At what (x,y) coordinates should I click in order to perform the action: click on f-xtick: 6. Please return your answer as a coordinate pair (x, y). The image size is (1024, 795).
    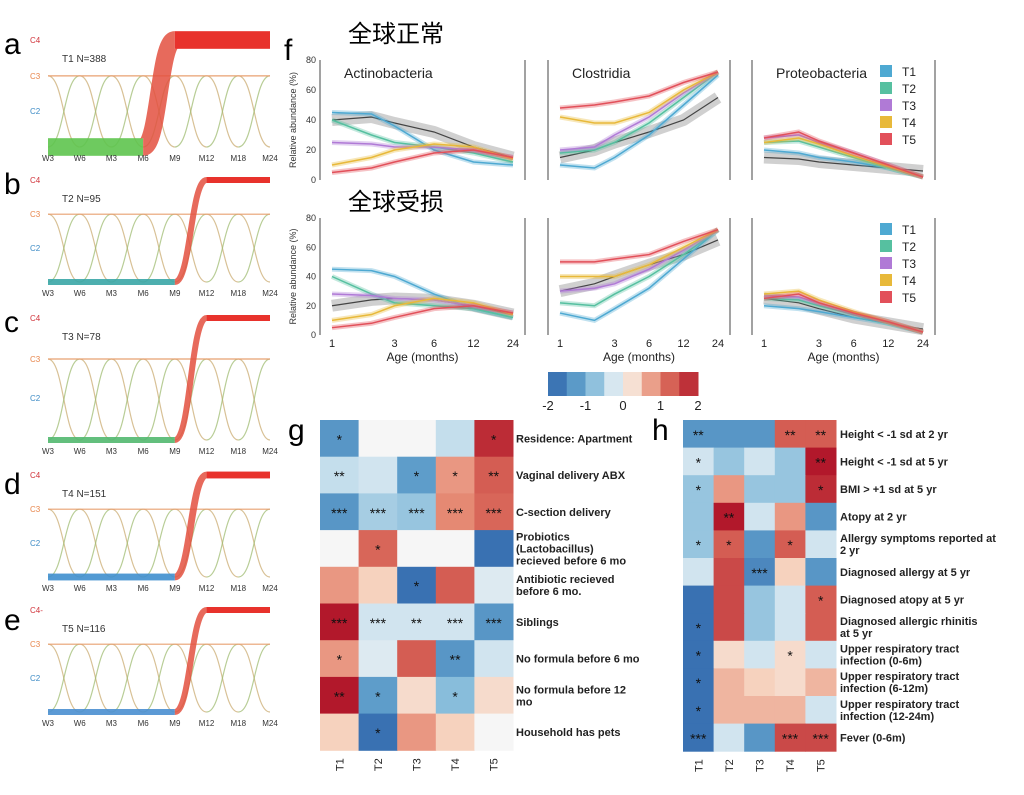
    Looking at the image, I should click on (434, 344).